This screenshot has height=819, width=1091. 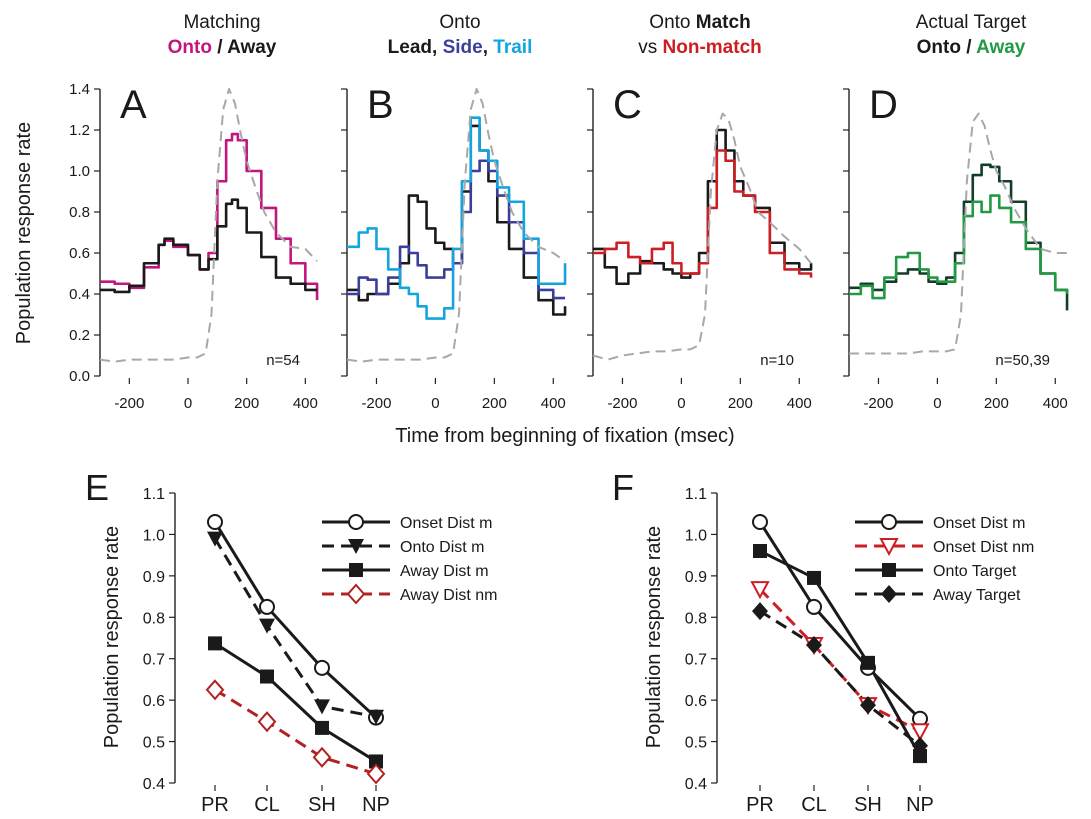 I want to click on y-tick-label: 1.1, so click(x=154, y=494).